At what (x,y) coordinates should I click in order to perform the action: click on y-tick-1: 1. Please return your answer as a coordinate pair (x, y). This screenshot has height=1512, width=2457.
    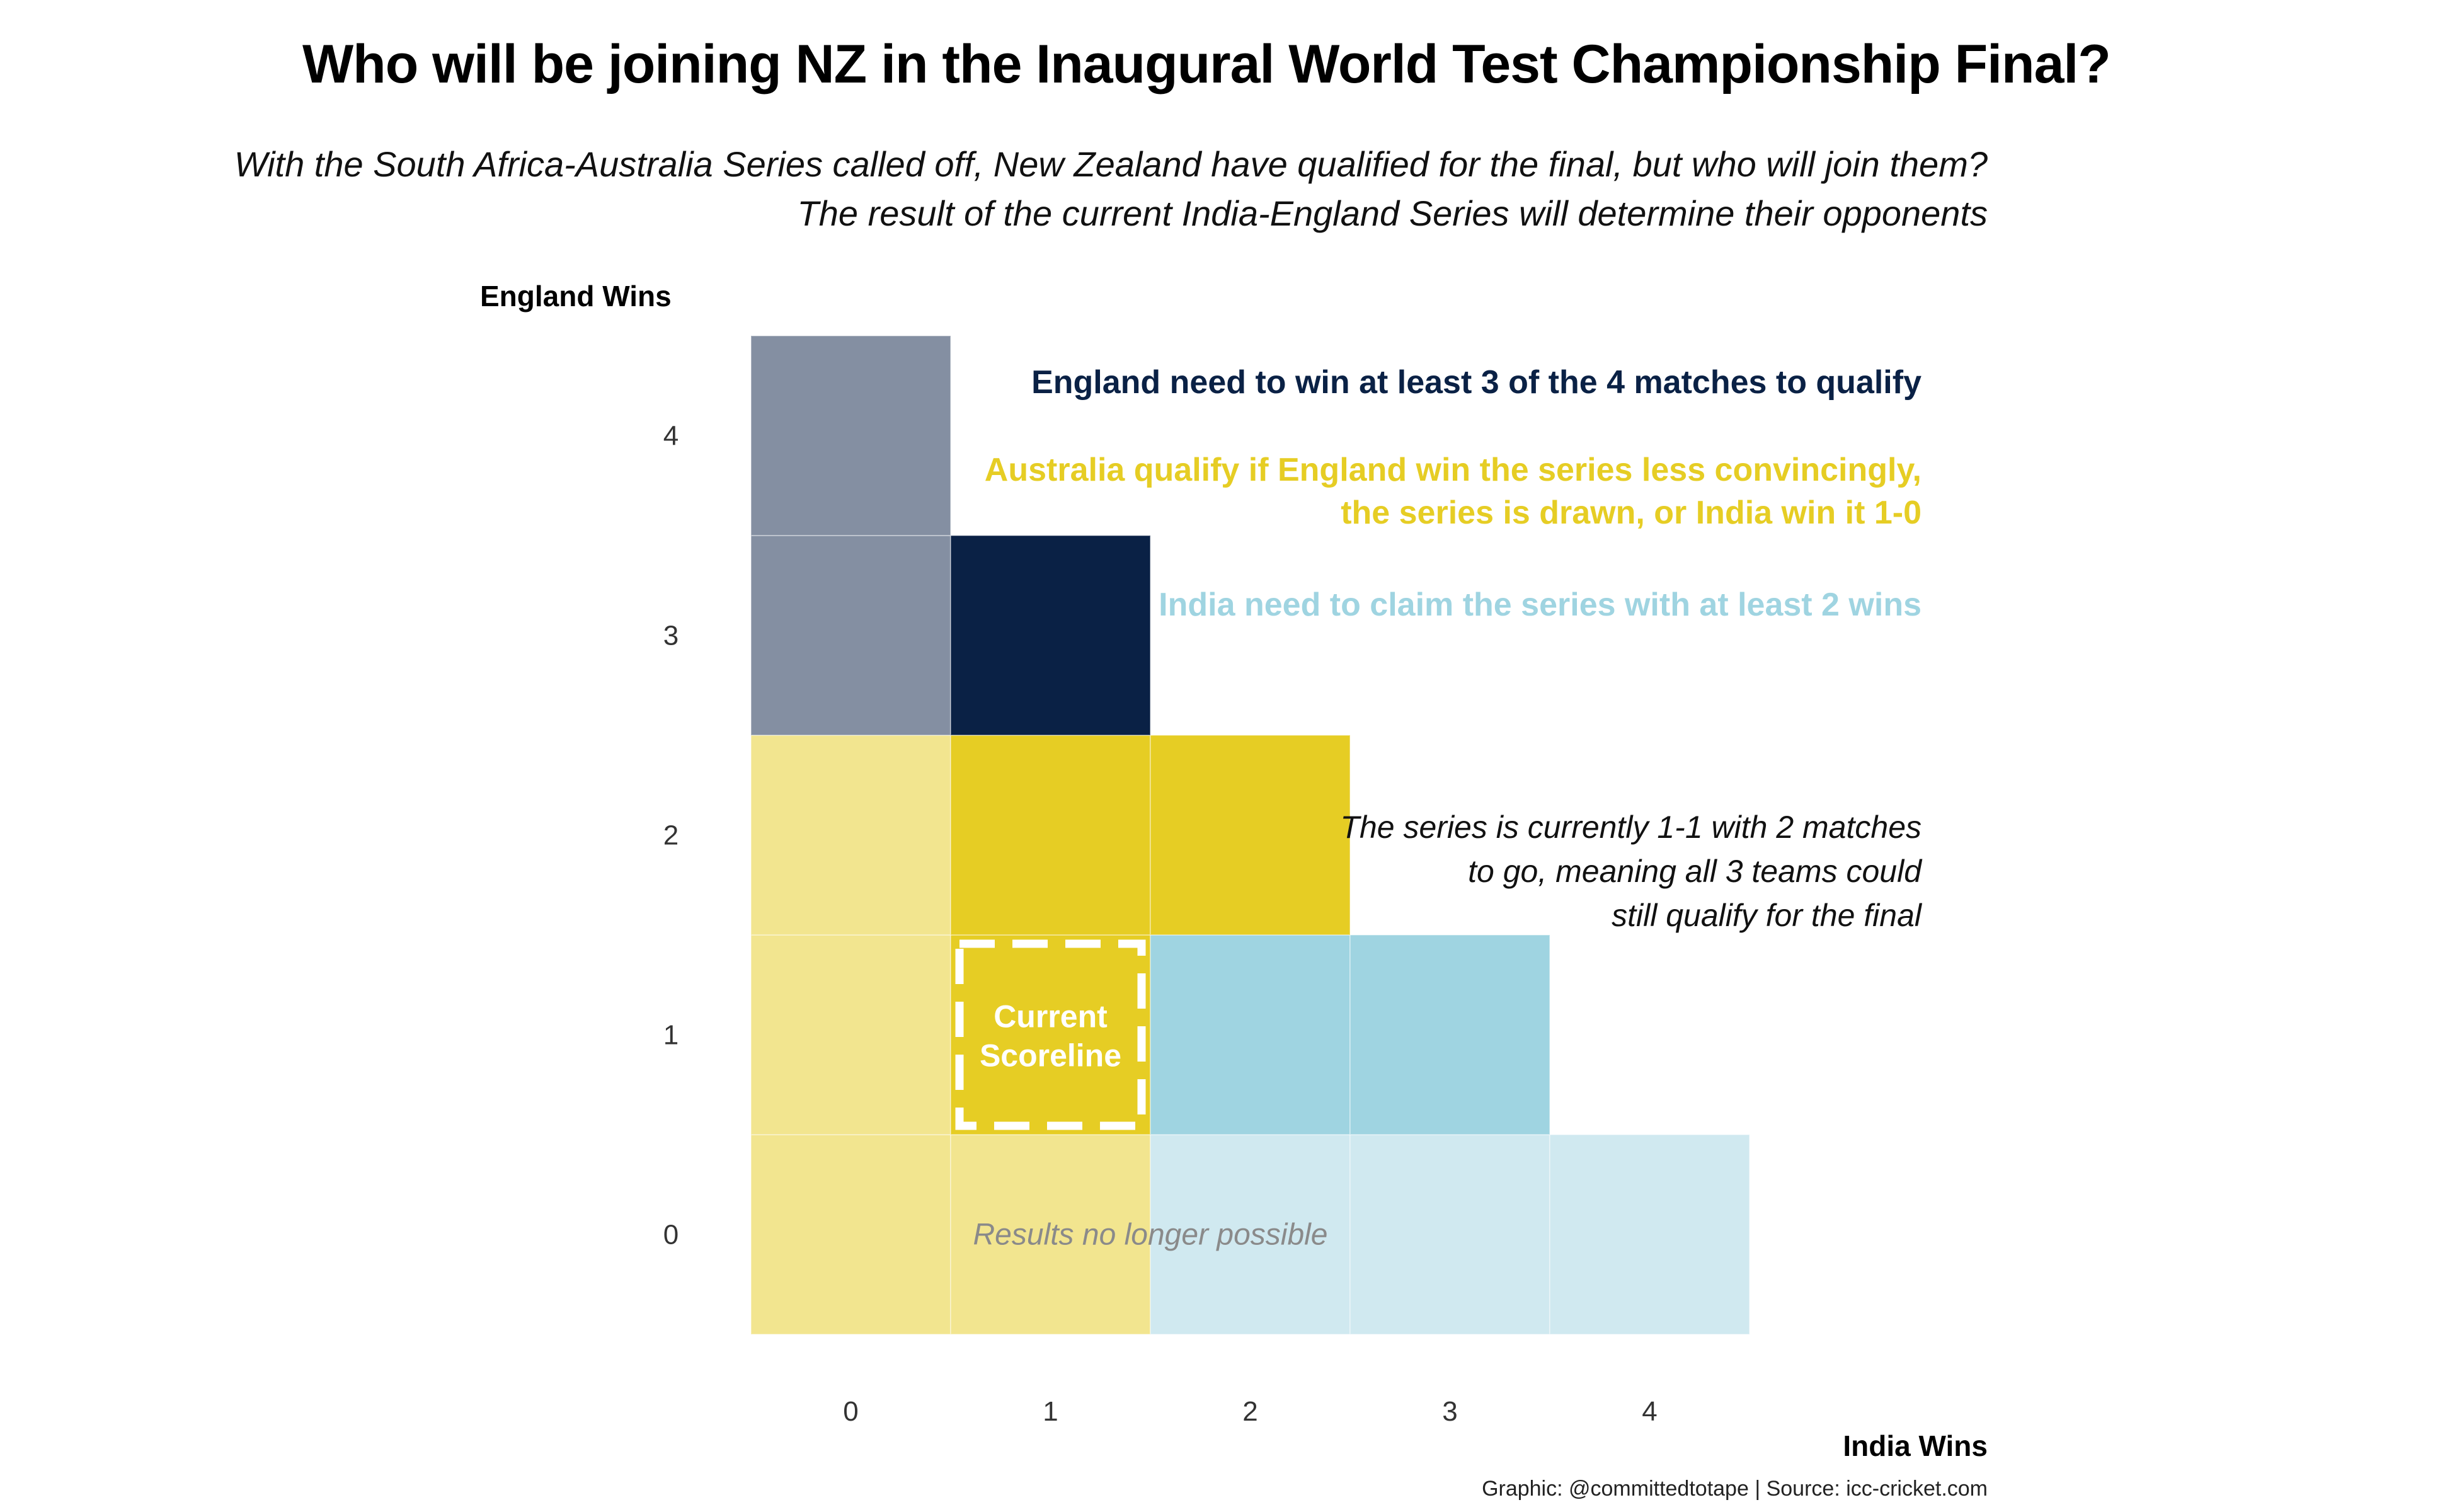
    Looking at the image, I should click on (671, 1035).